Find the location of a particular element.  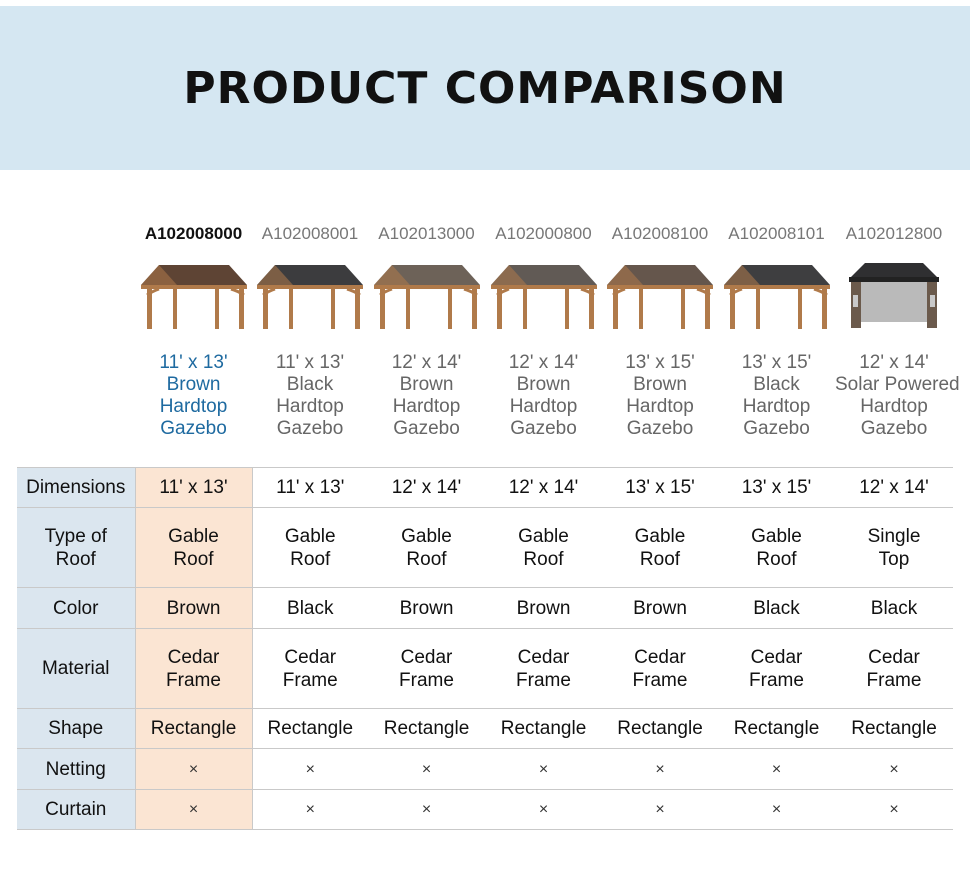

product-name: 13' x 15' Black Hardtop Gazebo is located at coordinates (776, 396).